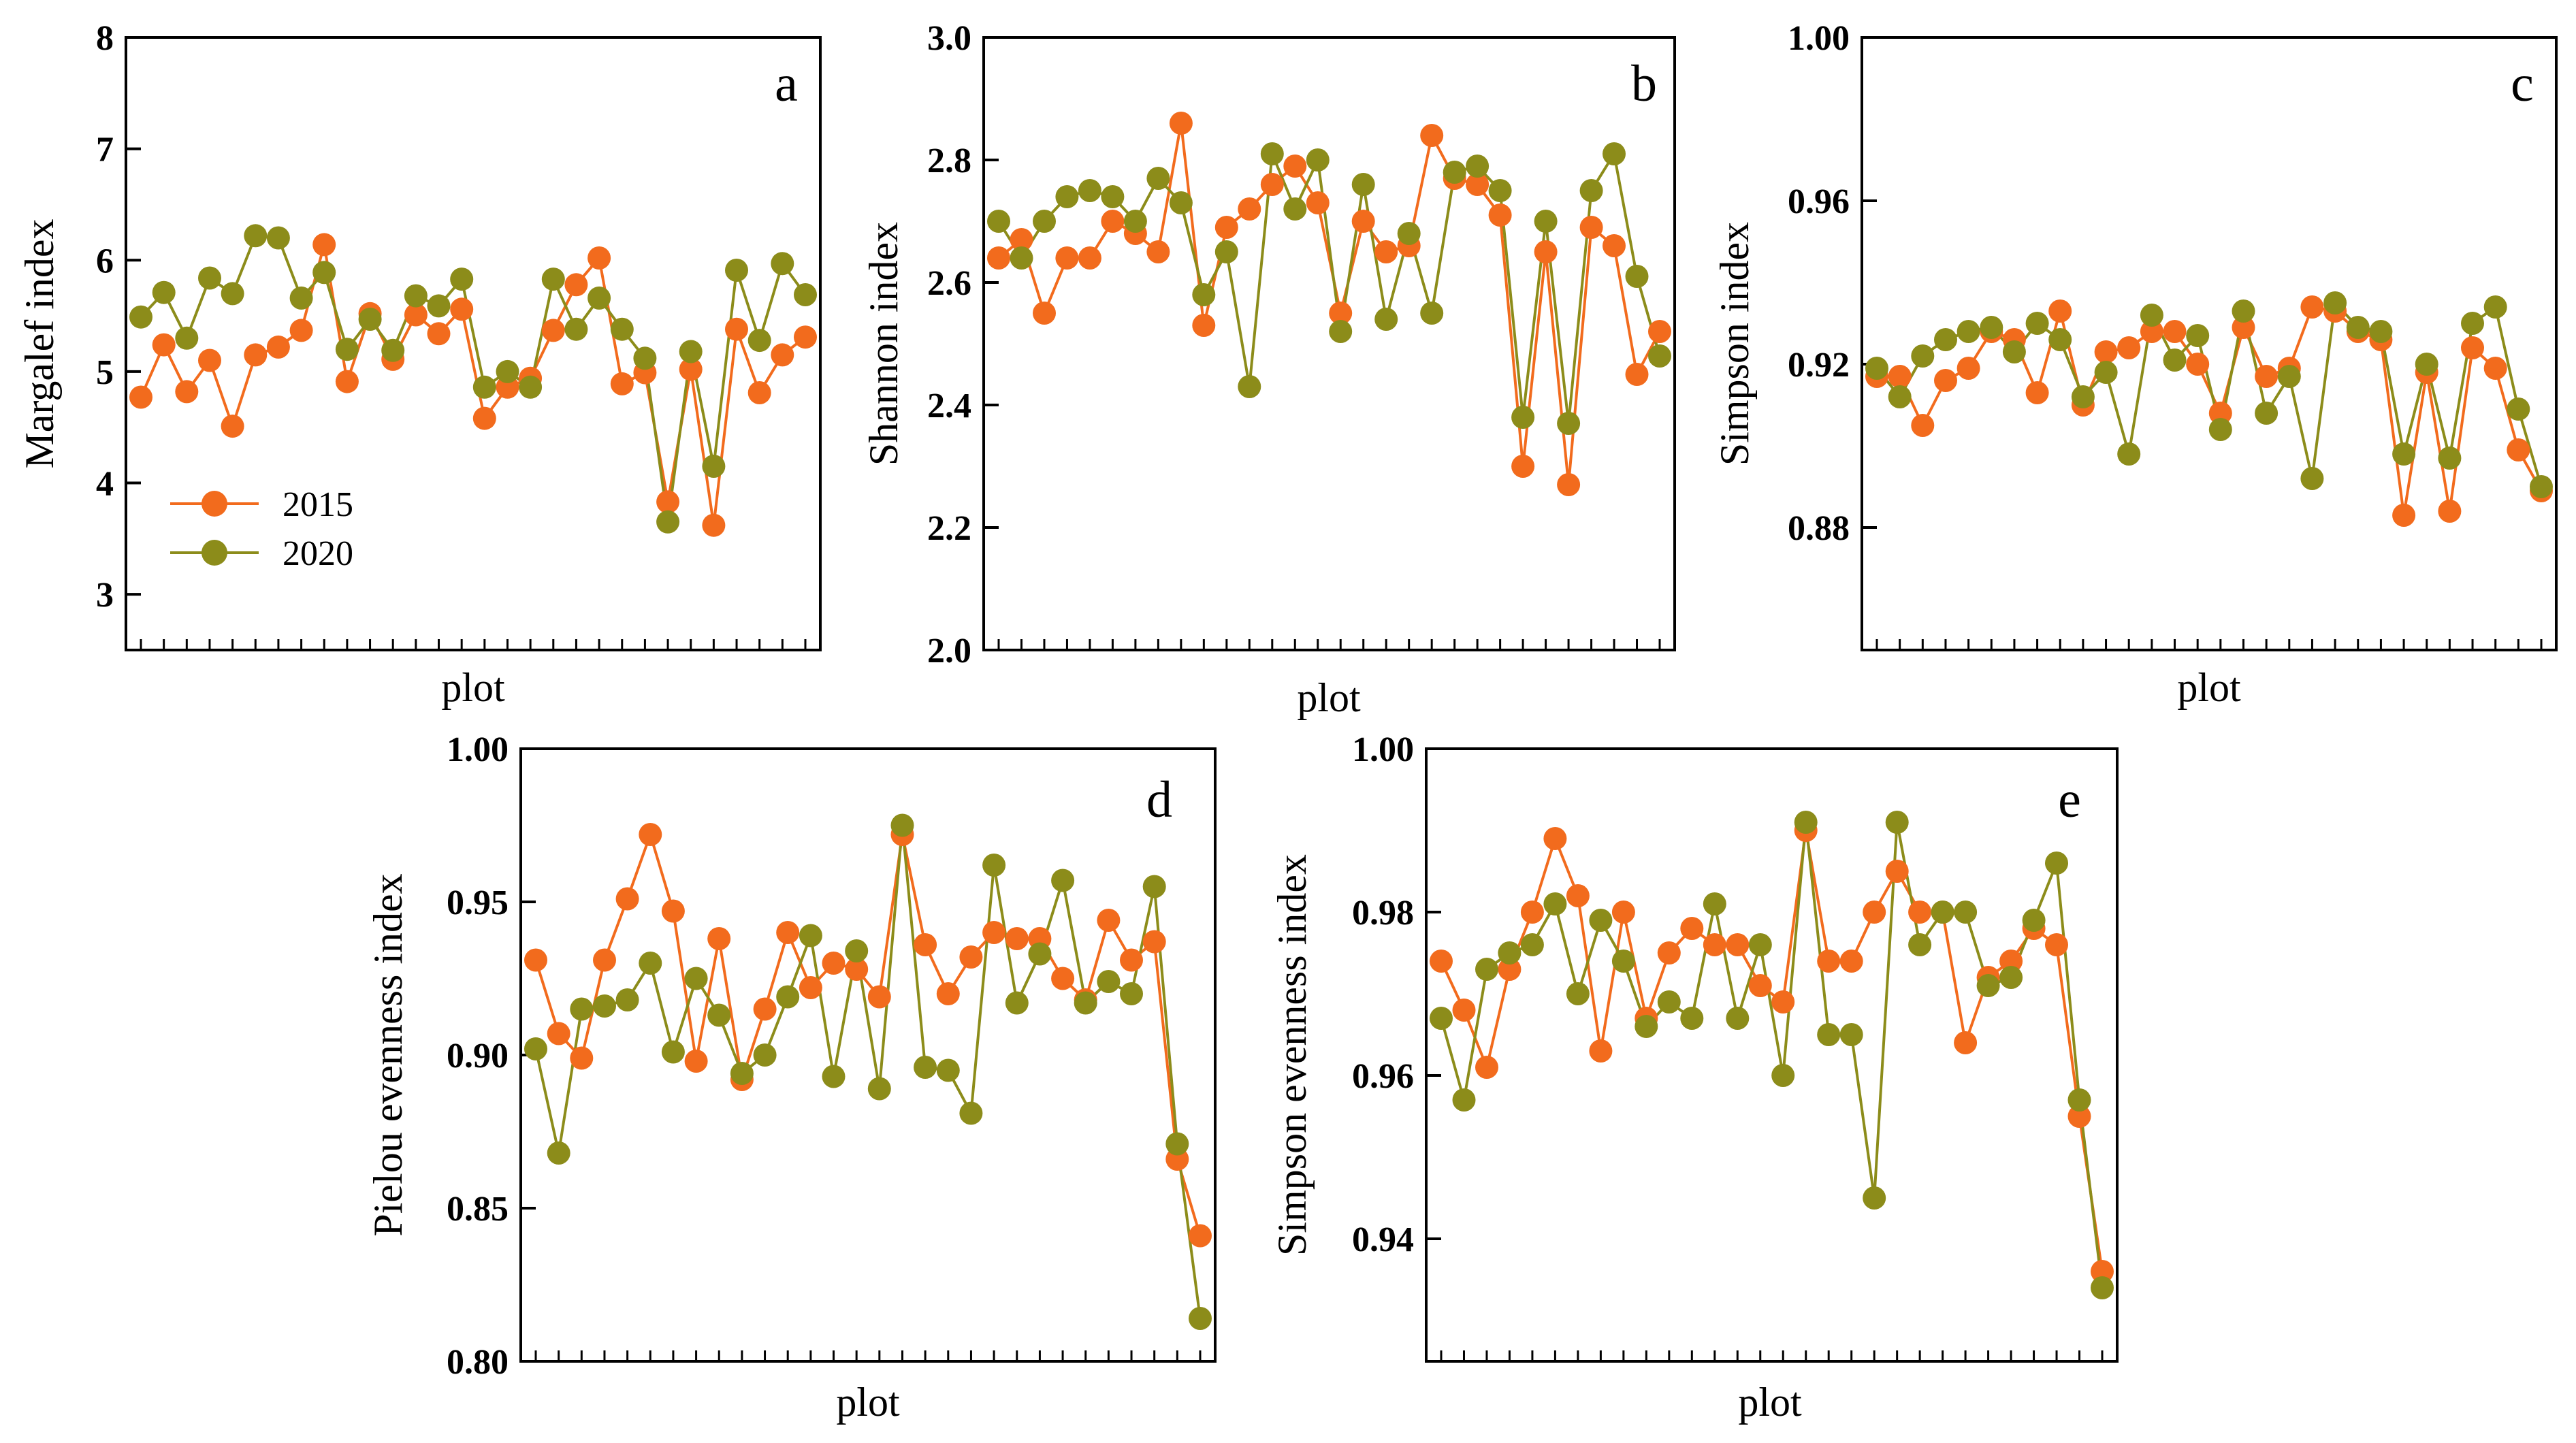 The image size is (2576, 1443). What do you see at coordinates (868, 1071) in the screenshot?
I see `panel-d-series` at bounding box center [868, 1071].